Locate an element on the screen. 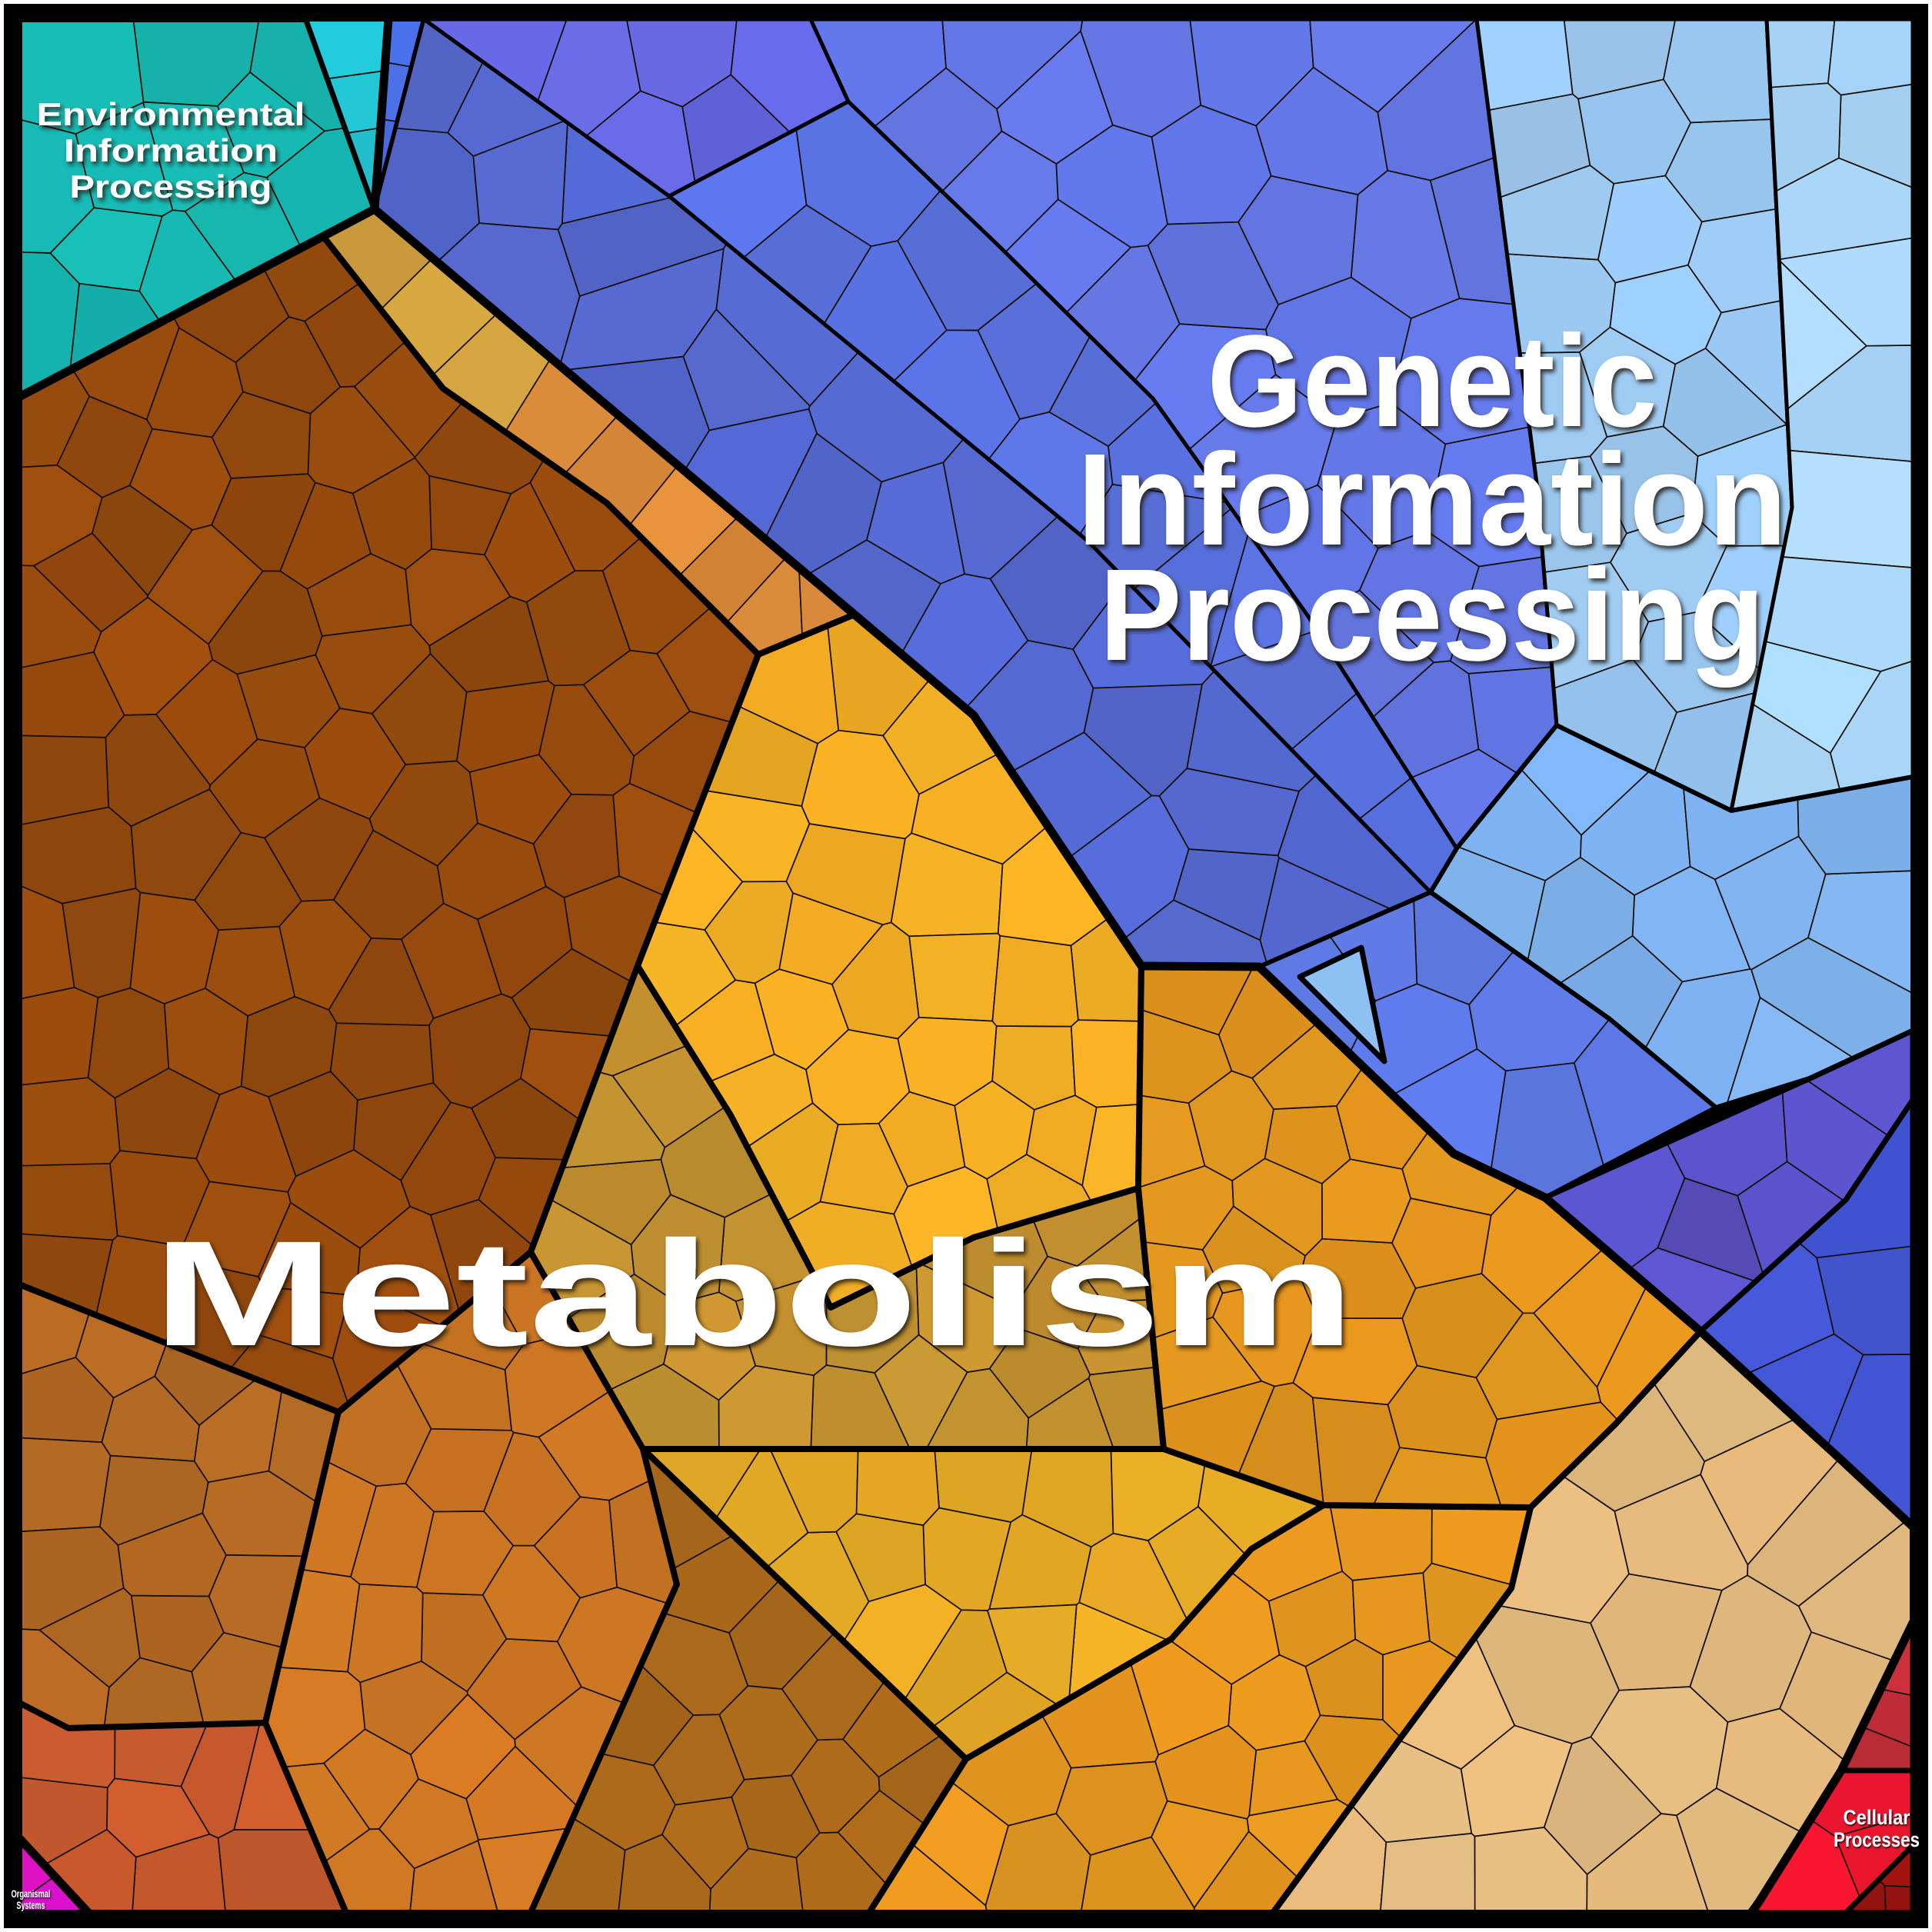 Image resolution: width=1932 pixels, height=1932 pixels. svg-text: Cellular is located at coordinates (1877, 1817).